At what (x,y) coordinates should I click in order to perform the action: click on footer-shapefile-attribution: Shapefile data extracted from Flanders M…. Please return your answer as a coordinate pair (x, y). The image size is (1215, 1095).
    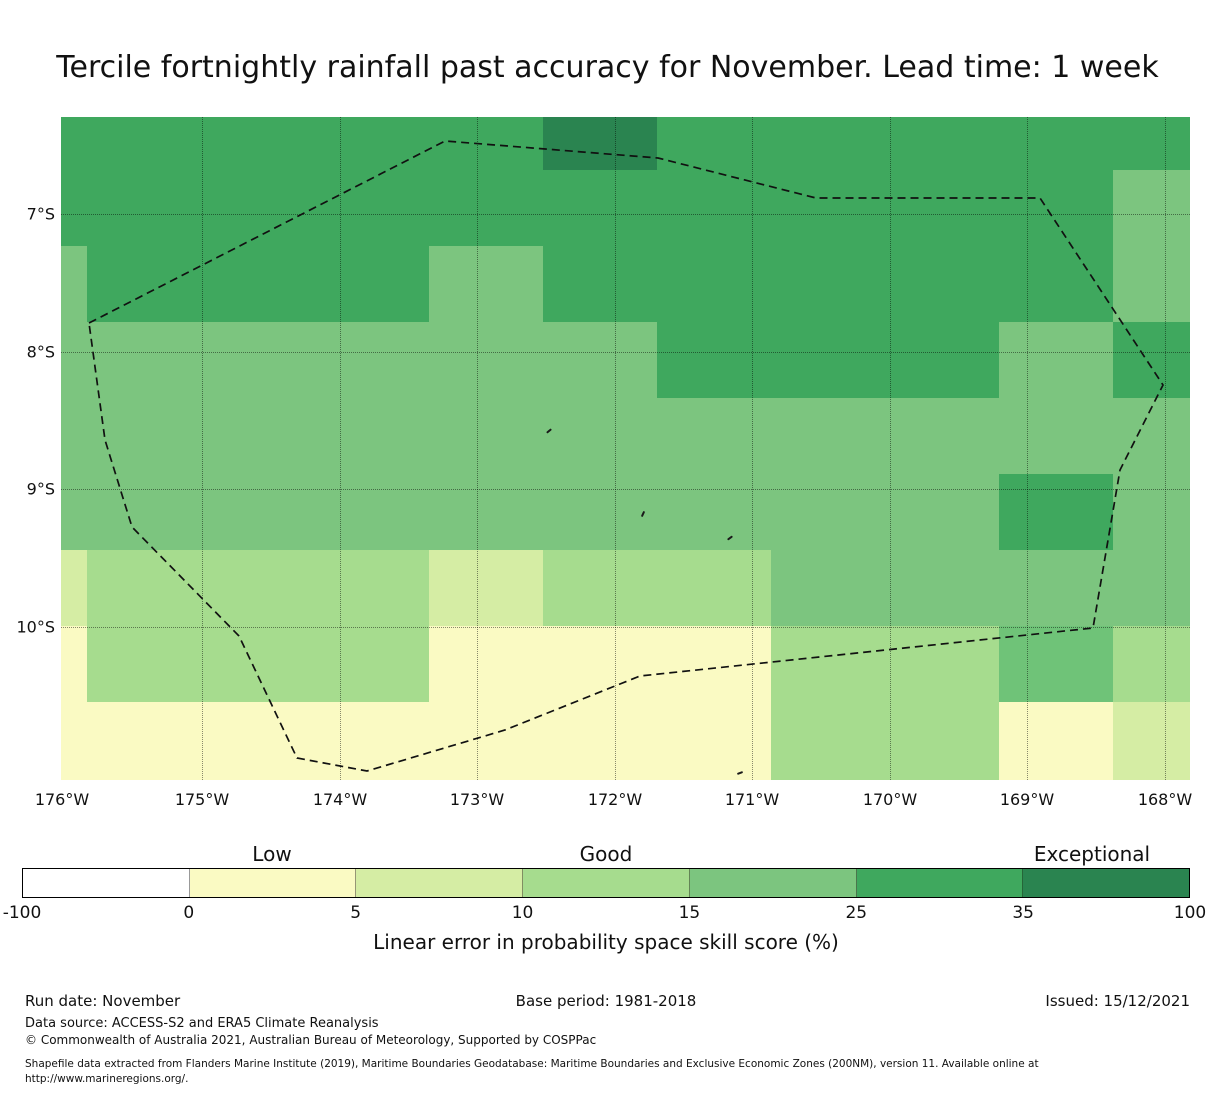
    Looking at the image, I should click on (532, 1064).